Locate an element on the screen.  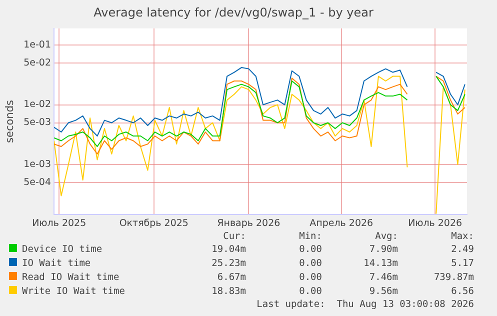
text: Min: is located at coordinates (310, 237).